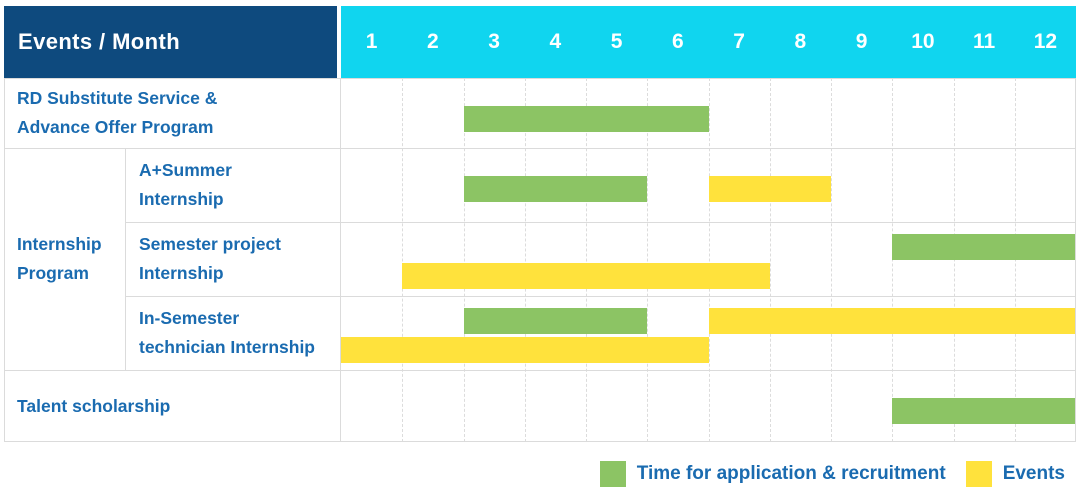  I want to click on month-header-cell: 4, so click(555, 41).